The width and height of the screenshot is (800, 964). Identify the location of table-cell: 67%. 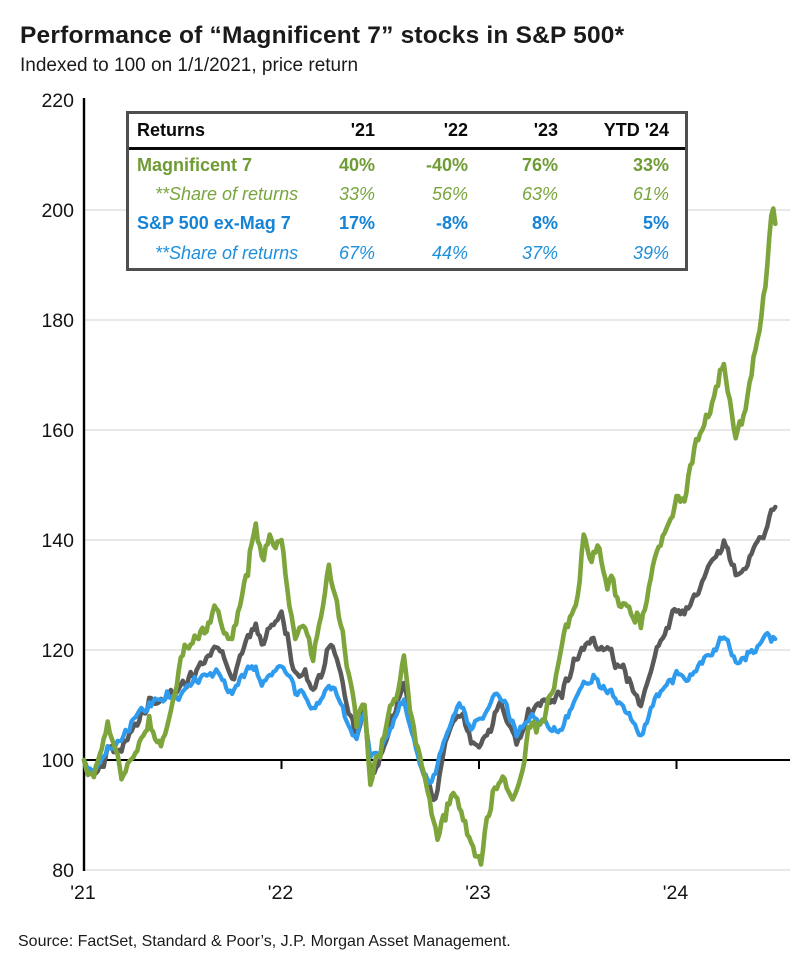
(356, 252).